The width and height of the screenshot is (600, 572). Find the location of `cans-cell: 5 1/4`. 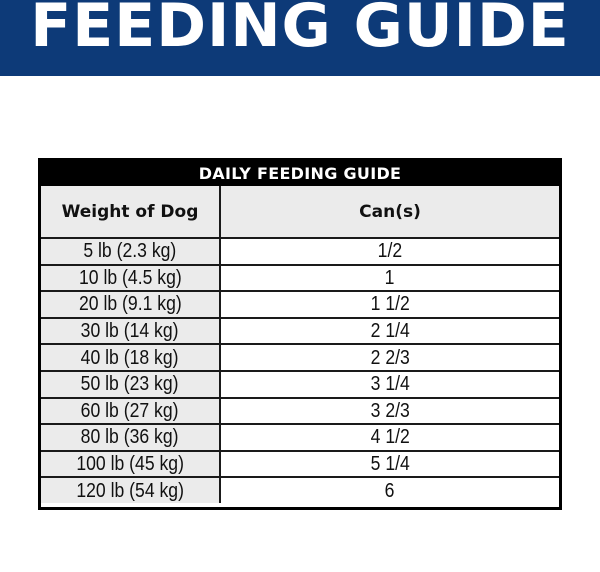

cans-cell: 5 1/4 is located at coordinates (389, 464).